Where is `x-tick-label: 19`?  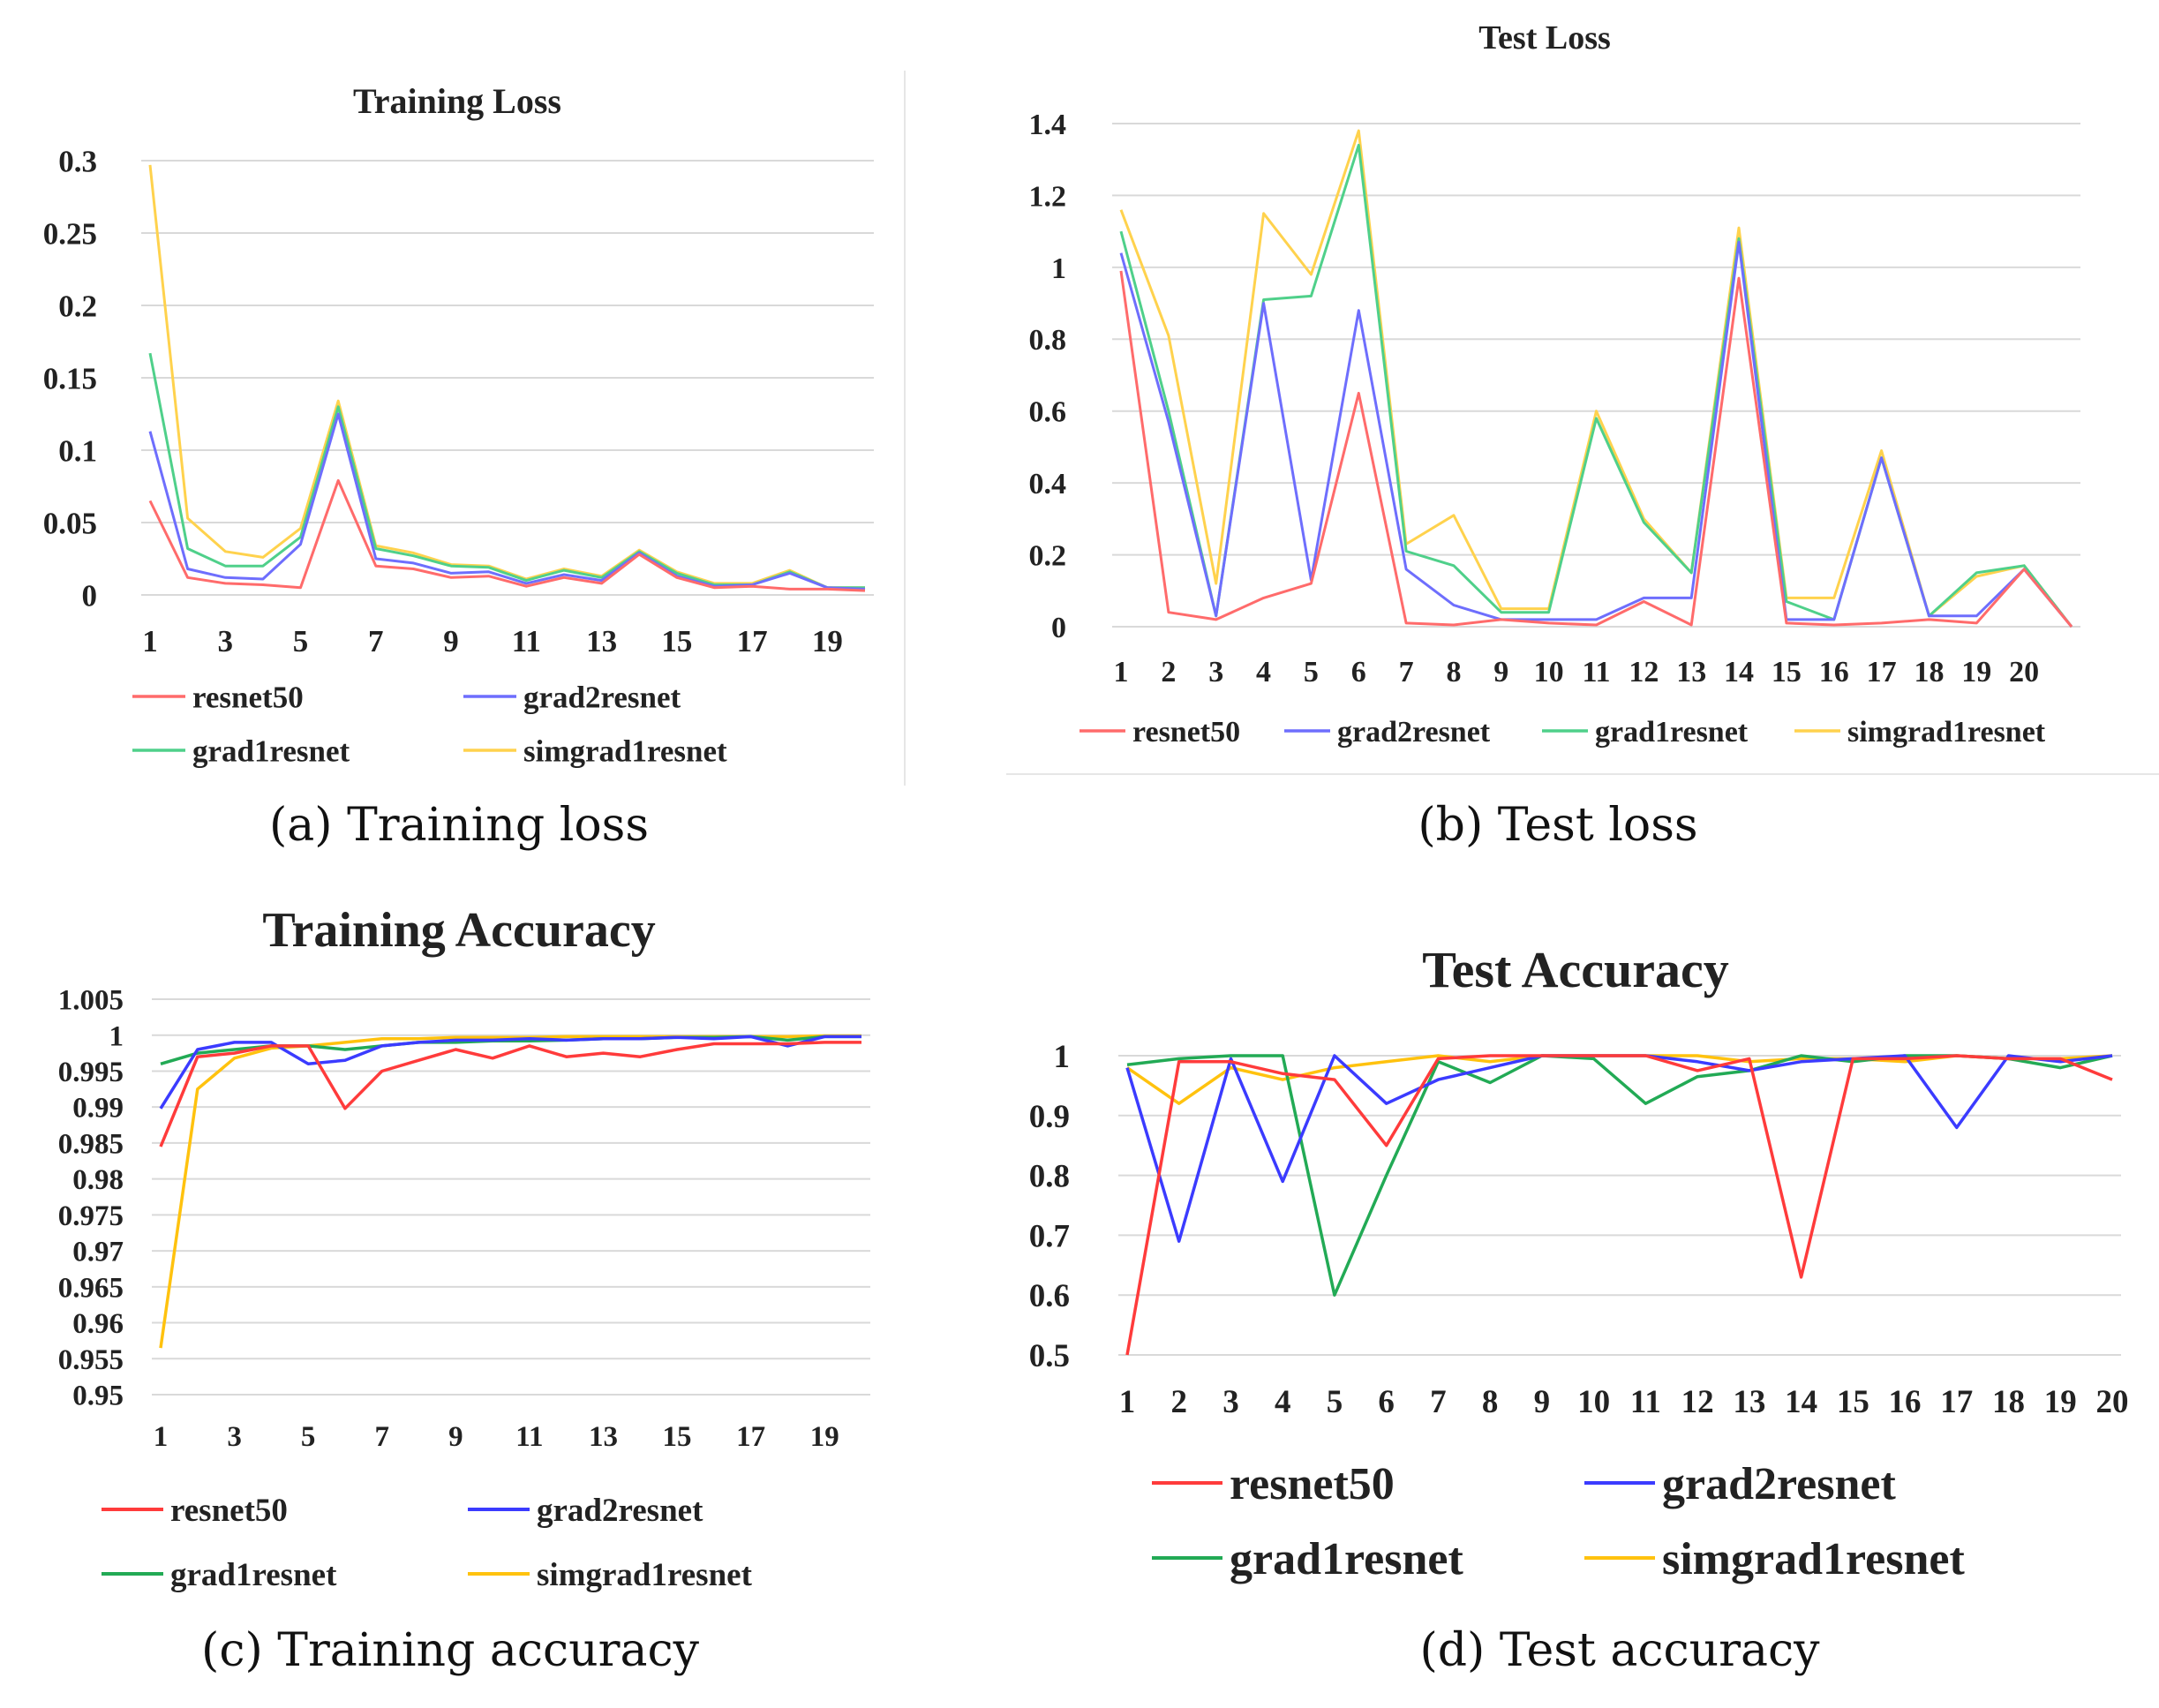
x-tick-label: 19 is located at coordinates (1976, 672).